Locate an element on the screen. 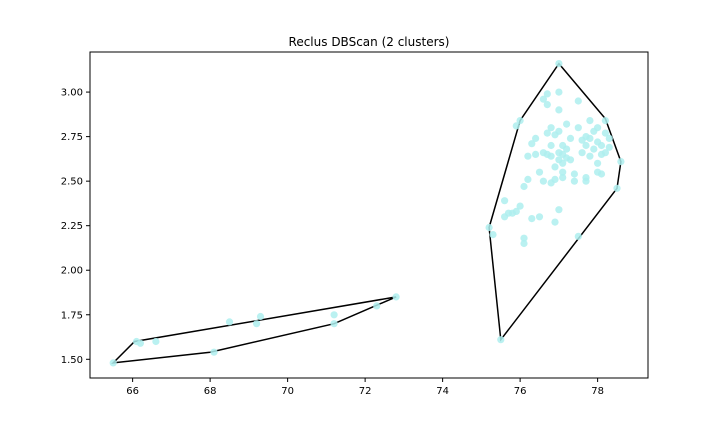  x-tick-label: 74 is located at coordinates (442, 391).